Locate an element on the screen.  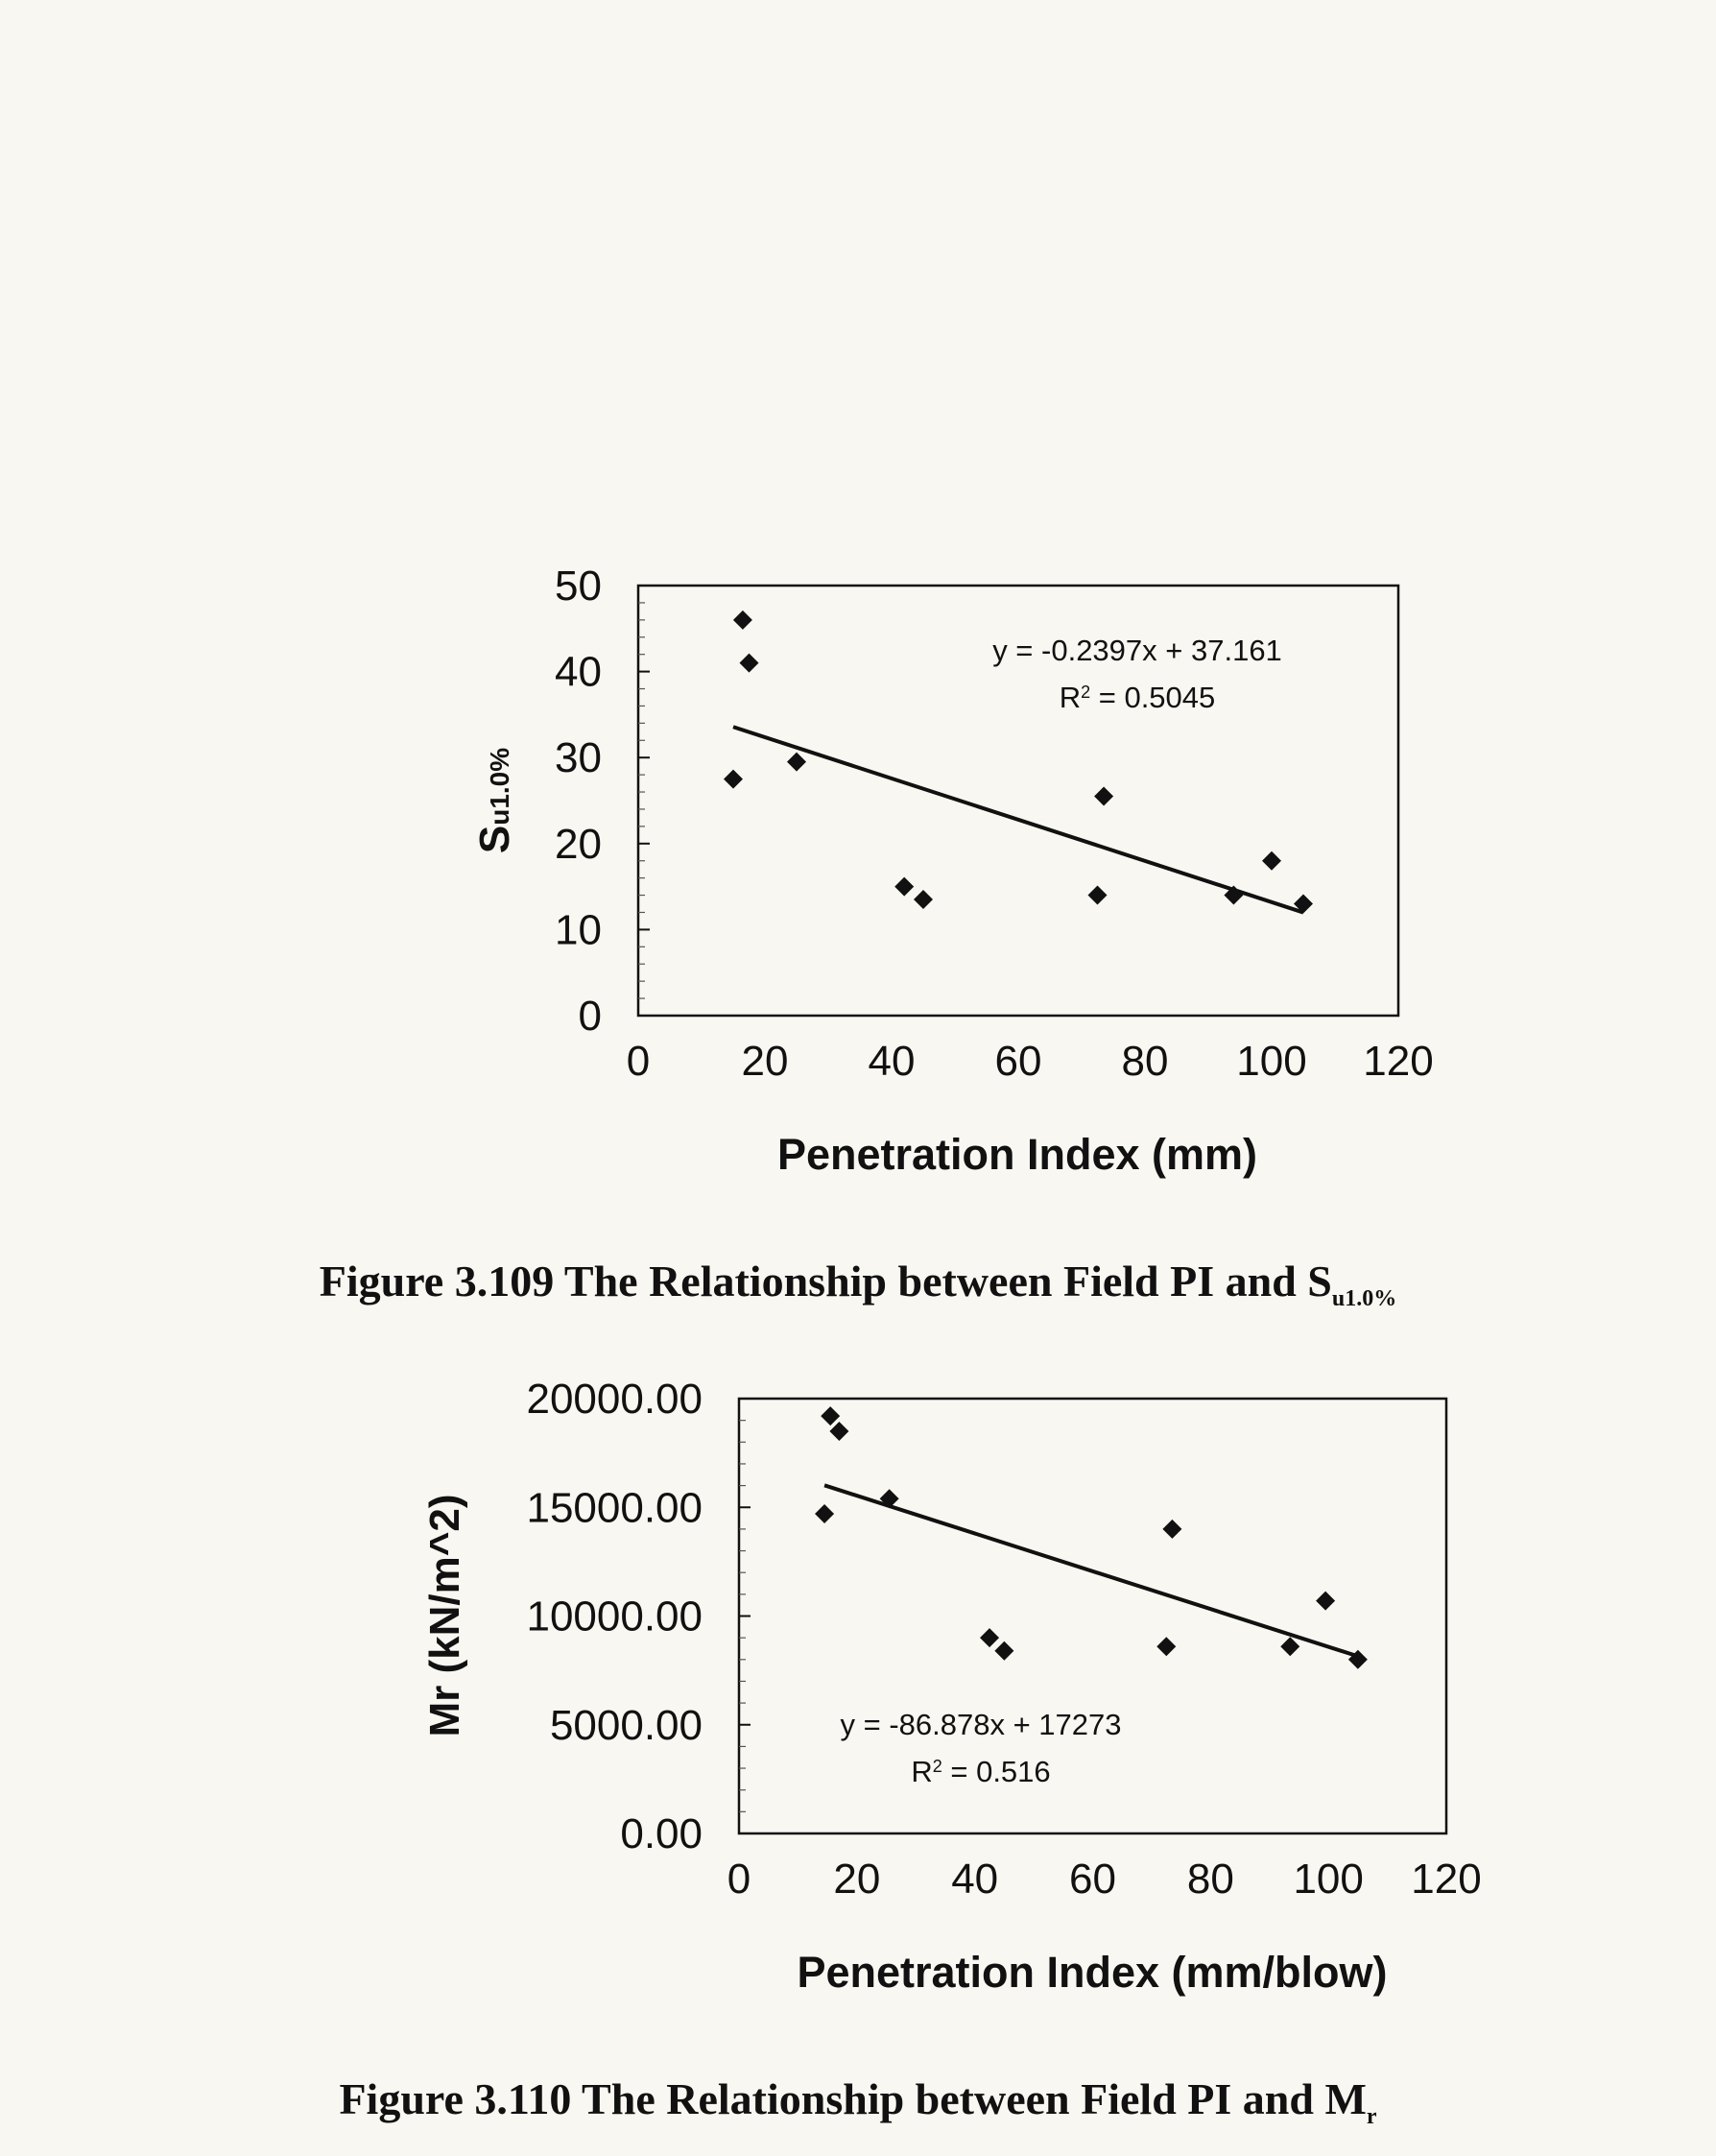
y-tick-label: 20000.00 is located at coordinates (614, 1399).